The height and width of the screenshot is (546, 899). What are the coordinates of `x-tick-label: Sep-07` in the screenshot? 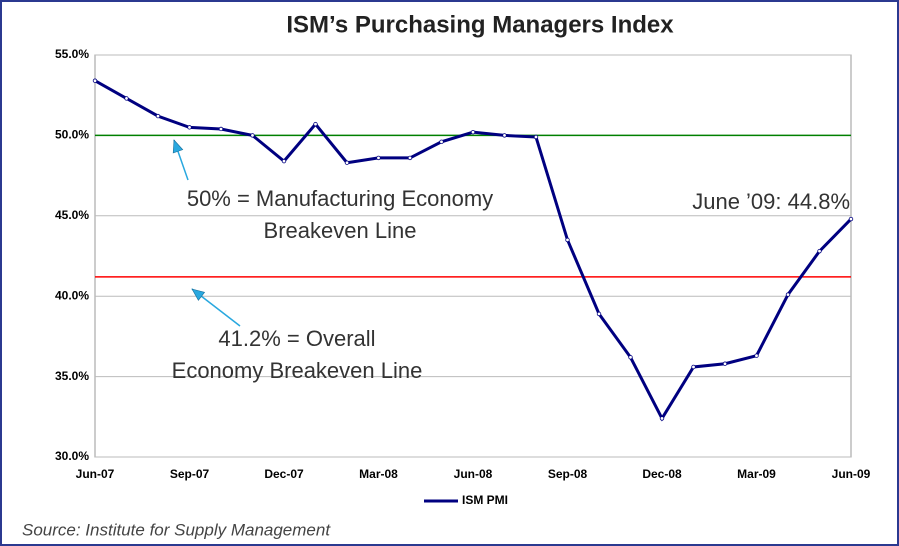 It's located at (190, 474).